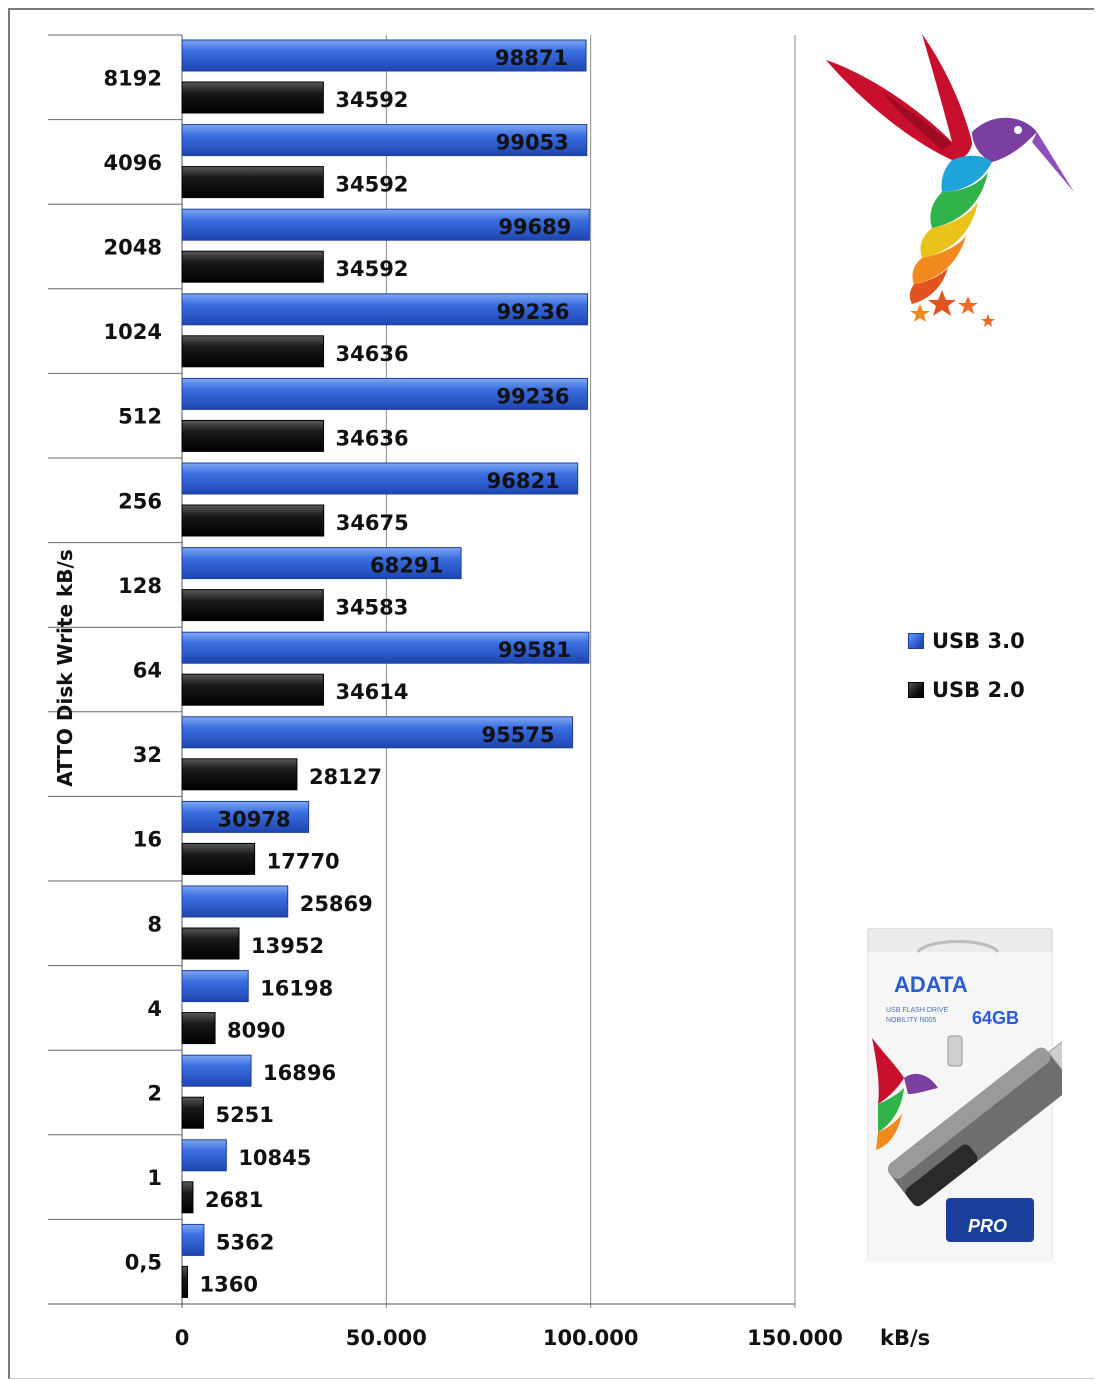  What do you see at coordinates (154, 1094) in the screenshot?
I see `category-label: 2` at bounding box center [154, 1094].